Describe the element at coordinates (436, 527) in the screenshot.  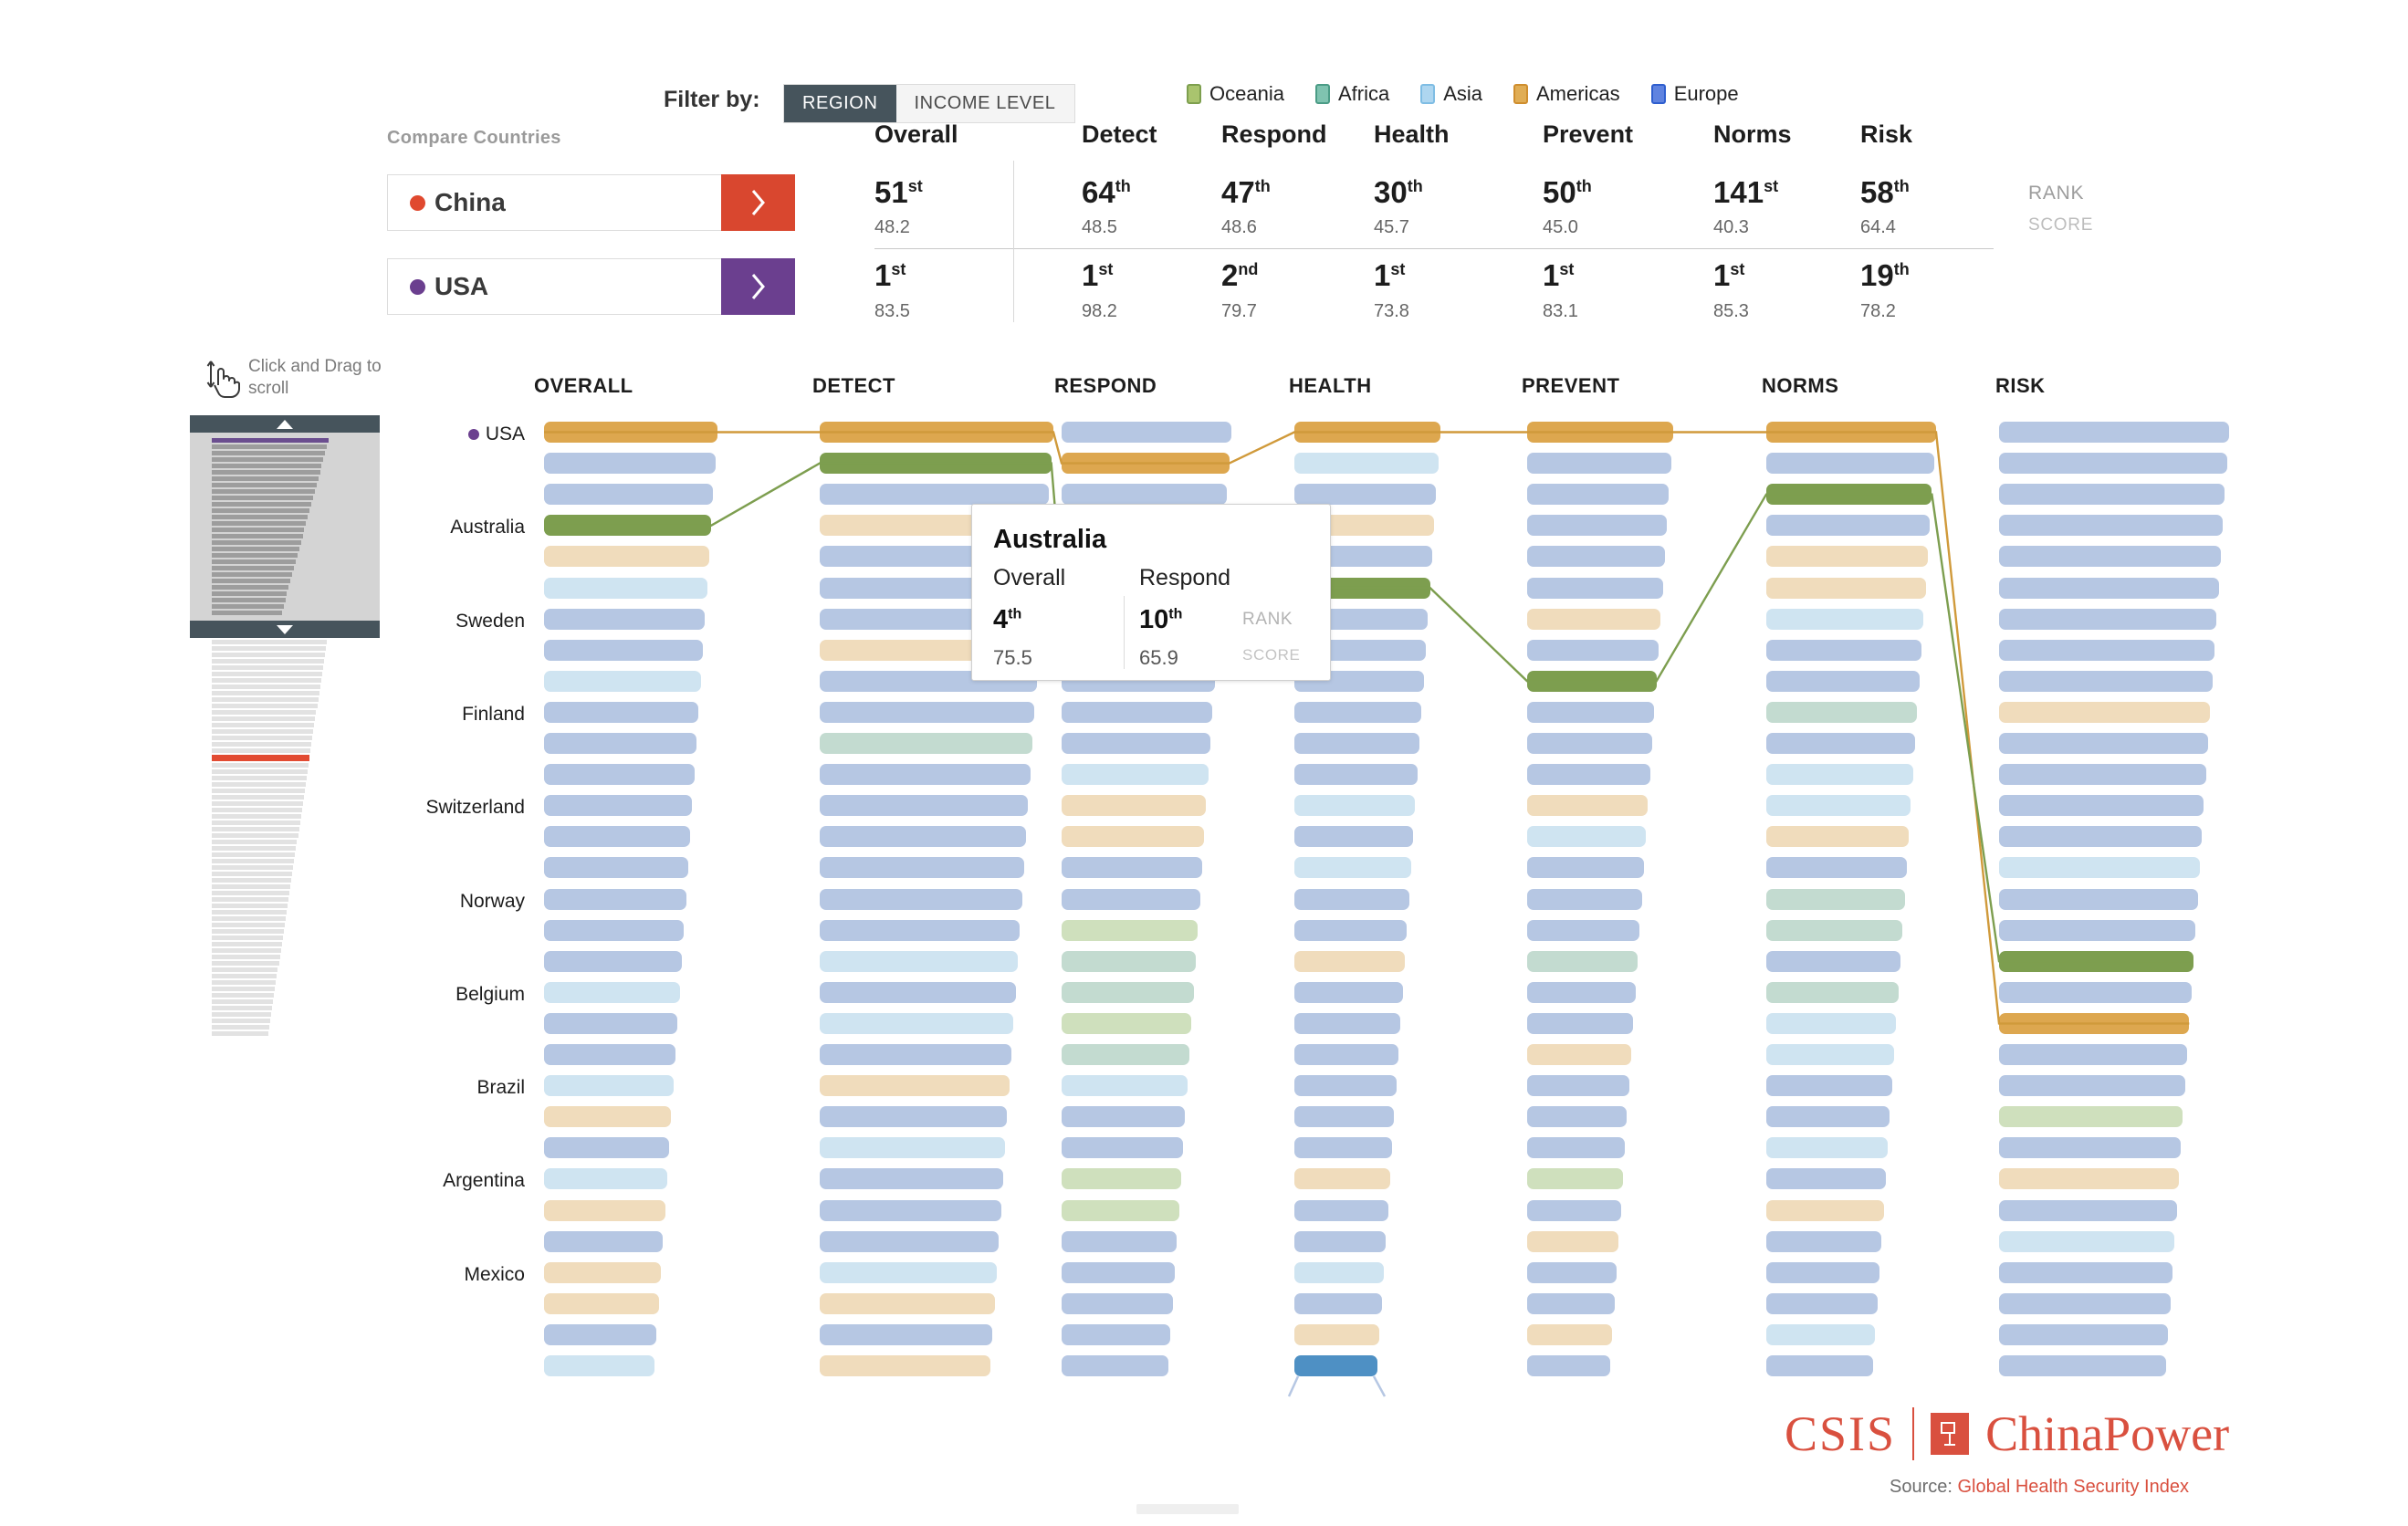
I see `chart-row-label-australia: Australia` at that location.